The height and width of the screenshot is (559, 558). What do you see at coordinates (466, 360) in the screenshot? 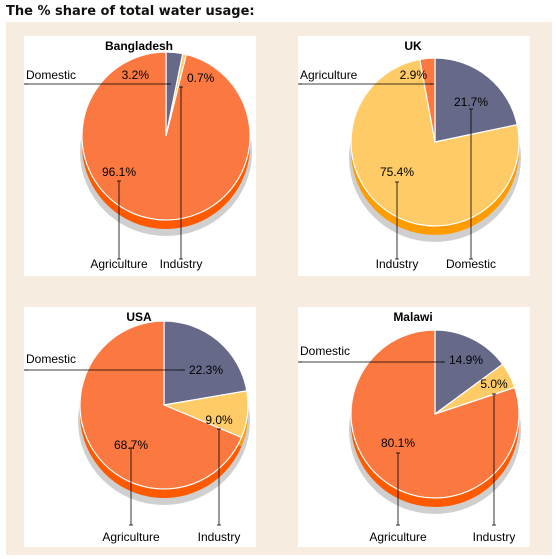
I see `value-label-domestic: 14.9%` at bounding box center [466, 360].